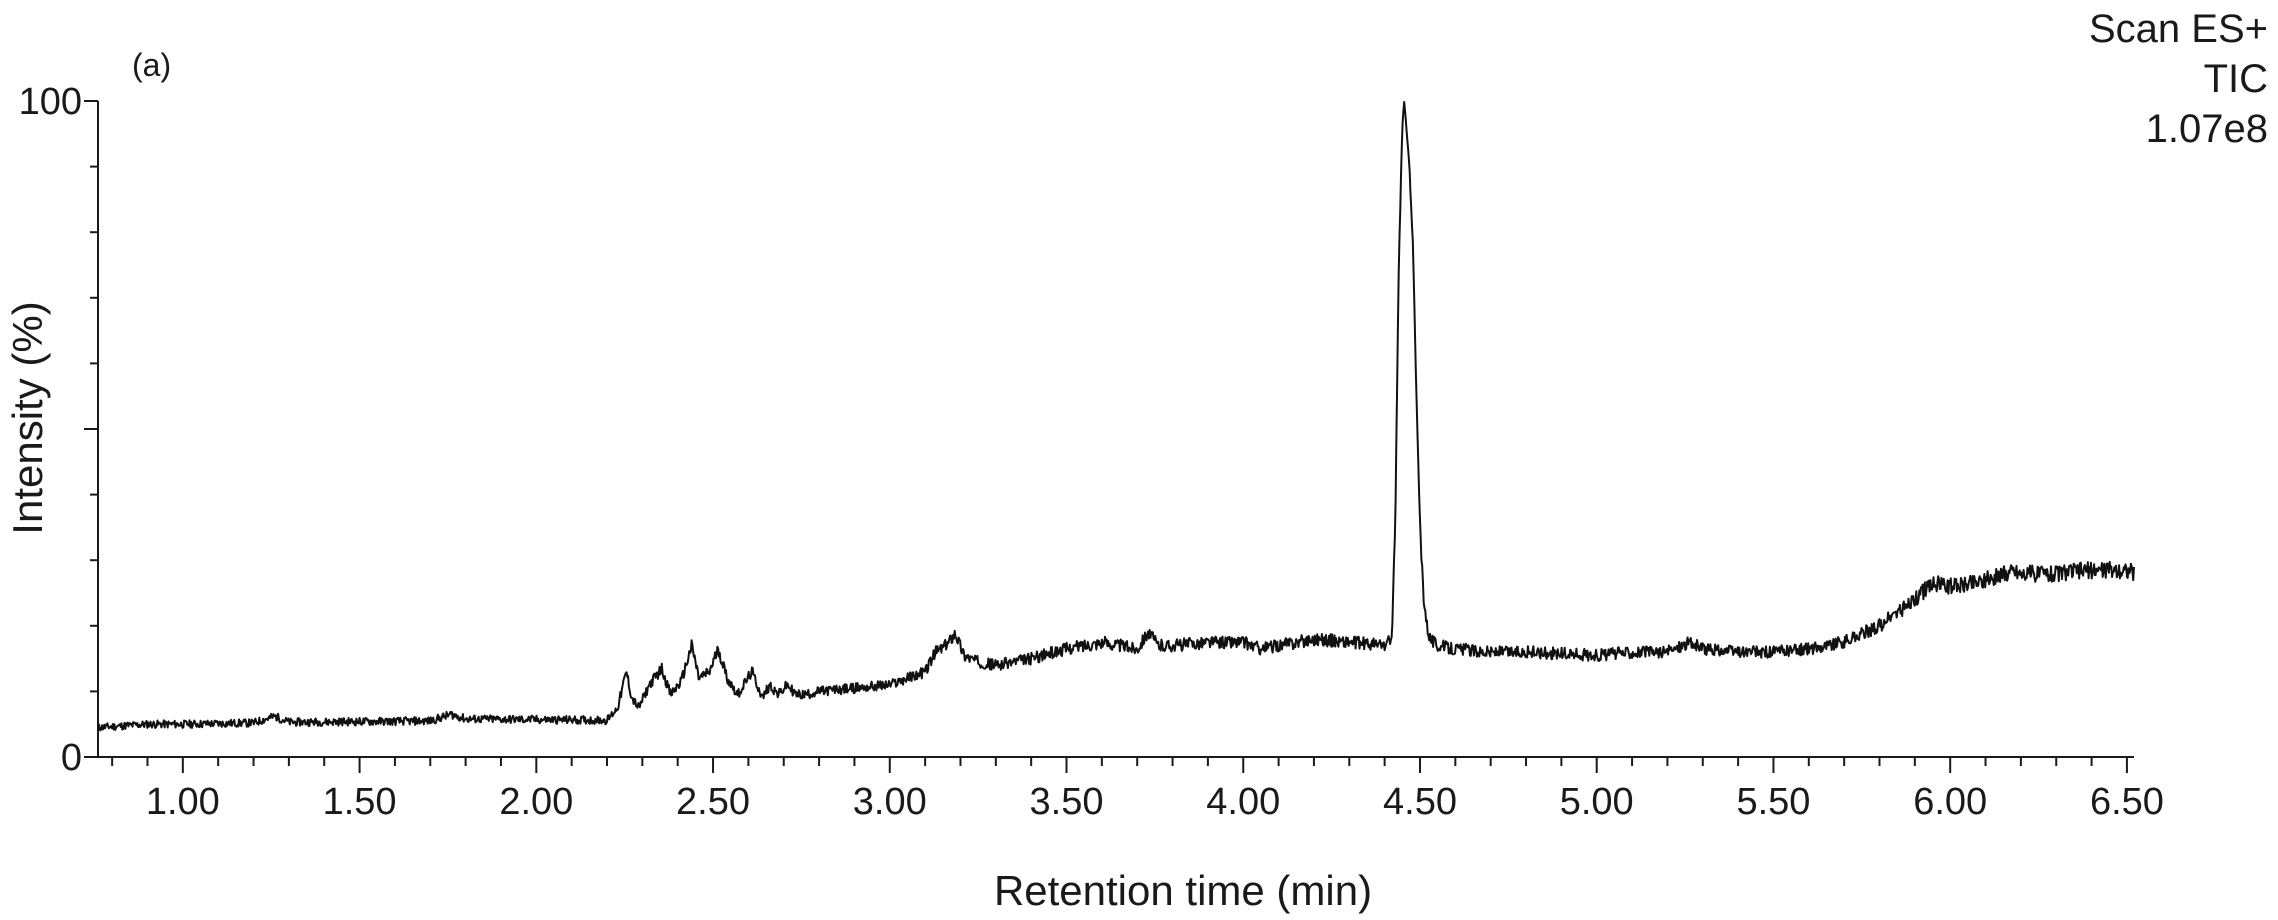 Image resolution: width=2278 pixels, height=920 pixels. I want to click on x-tick-label: 4.00, so click(1243, 802).